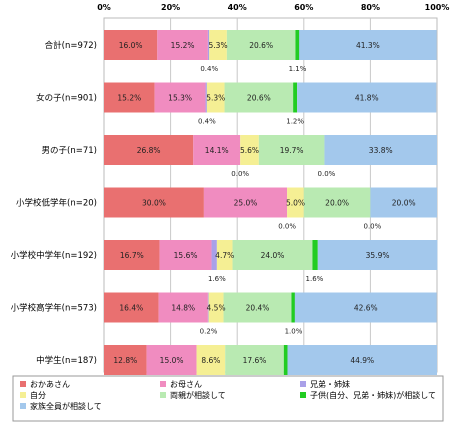 The image size is (450, 423). What do you see at coordinates (273, 255) in the screenshot?
I see `data-label: 24.0%` at bounding box center [273, 255].